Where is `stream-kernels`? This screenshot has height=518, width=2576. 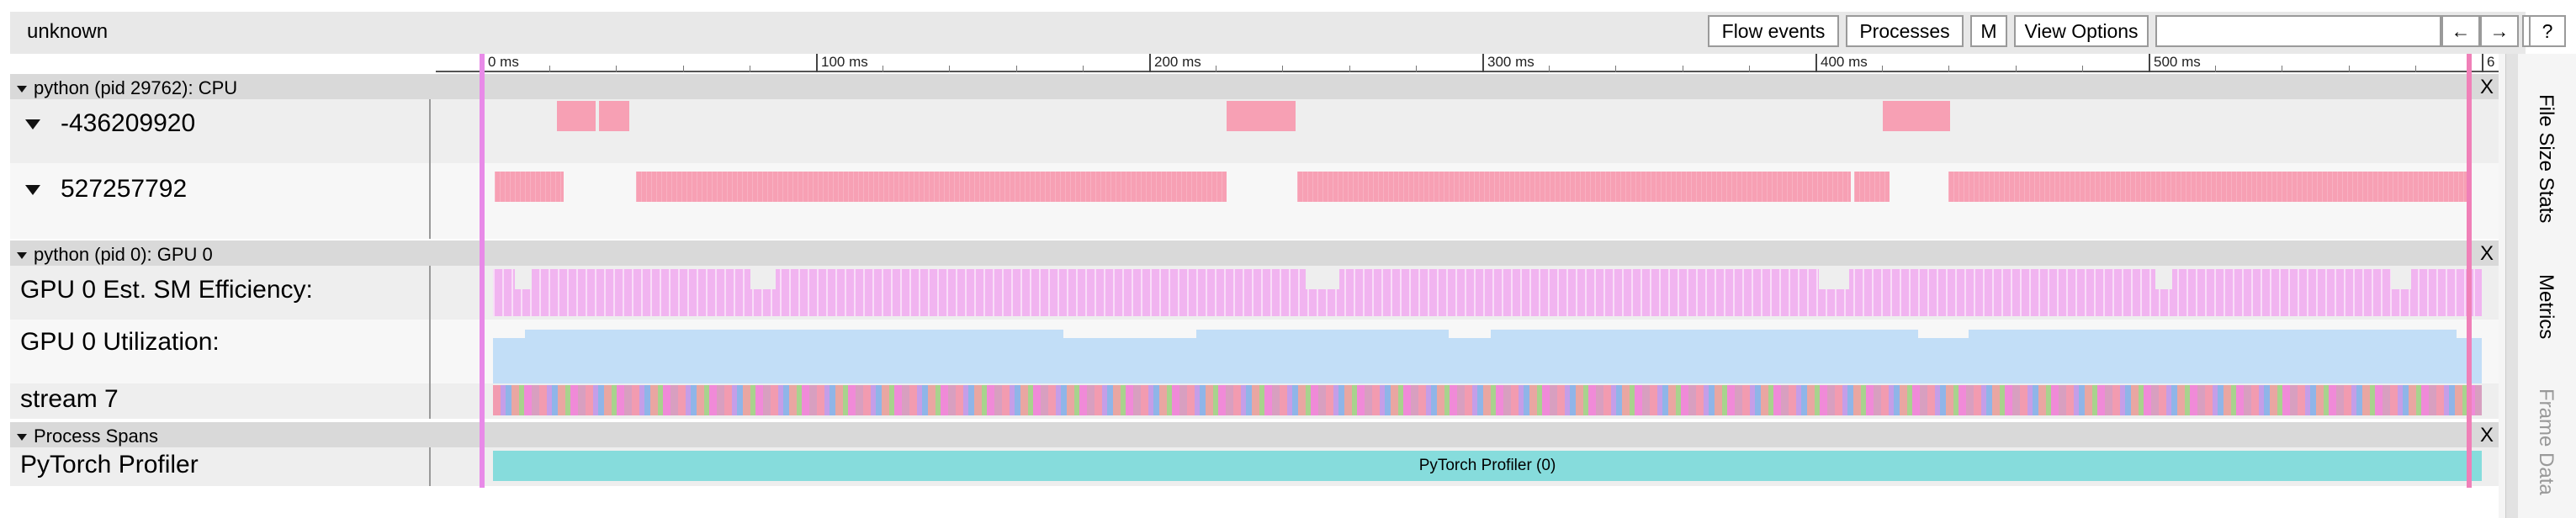 stream-kernels is located at coordinates (1487, 400).